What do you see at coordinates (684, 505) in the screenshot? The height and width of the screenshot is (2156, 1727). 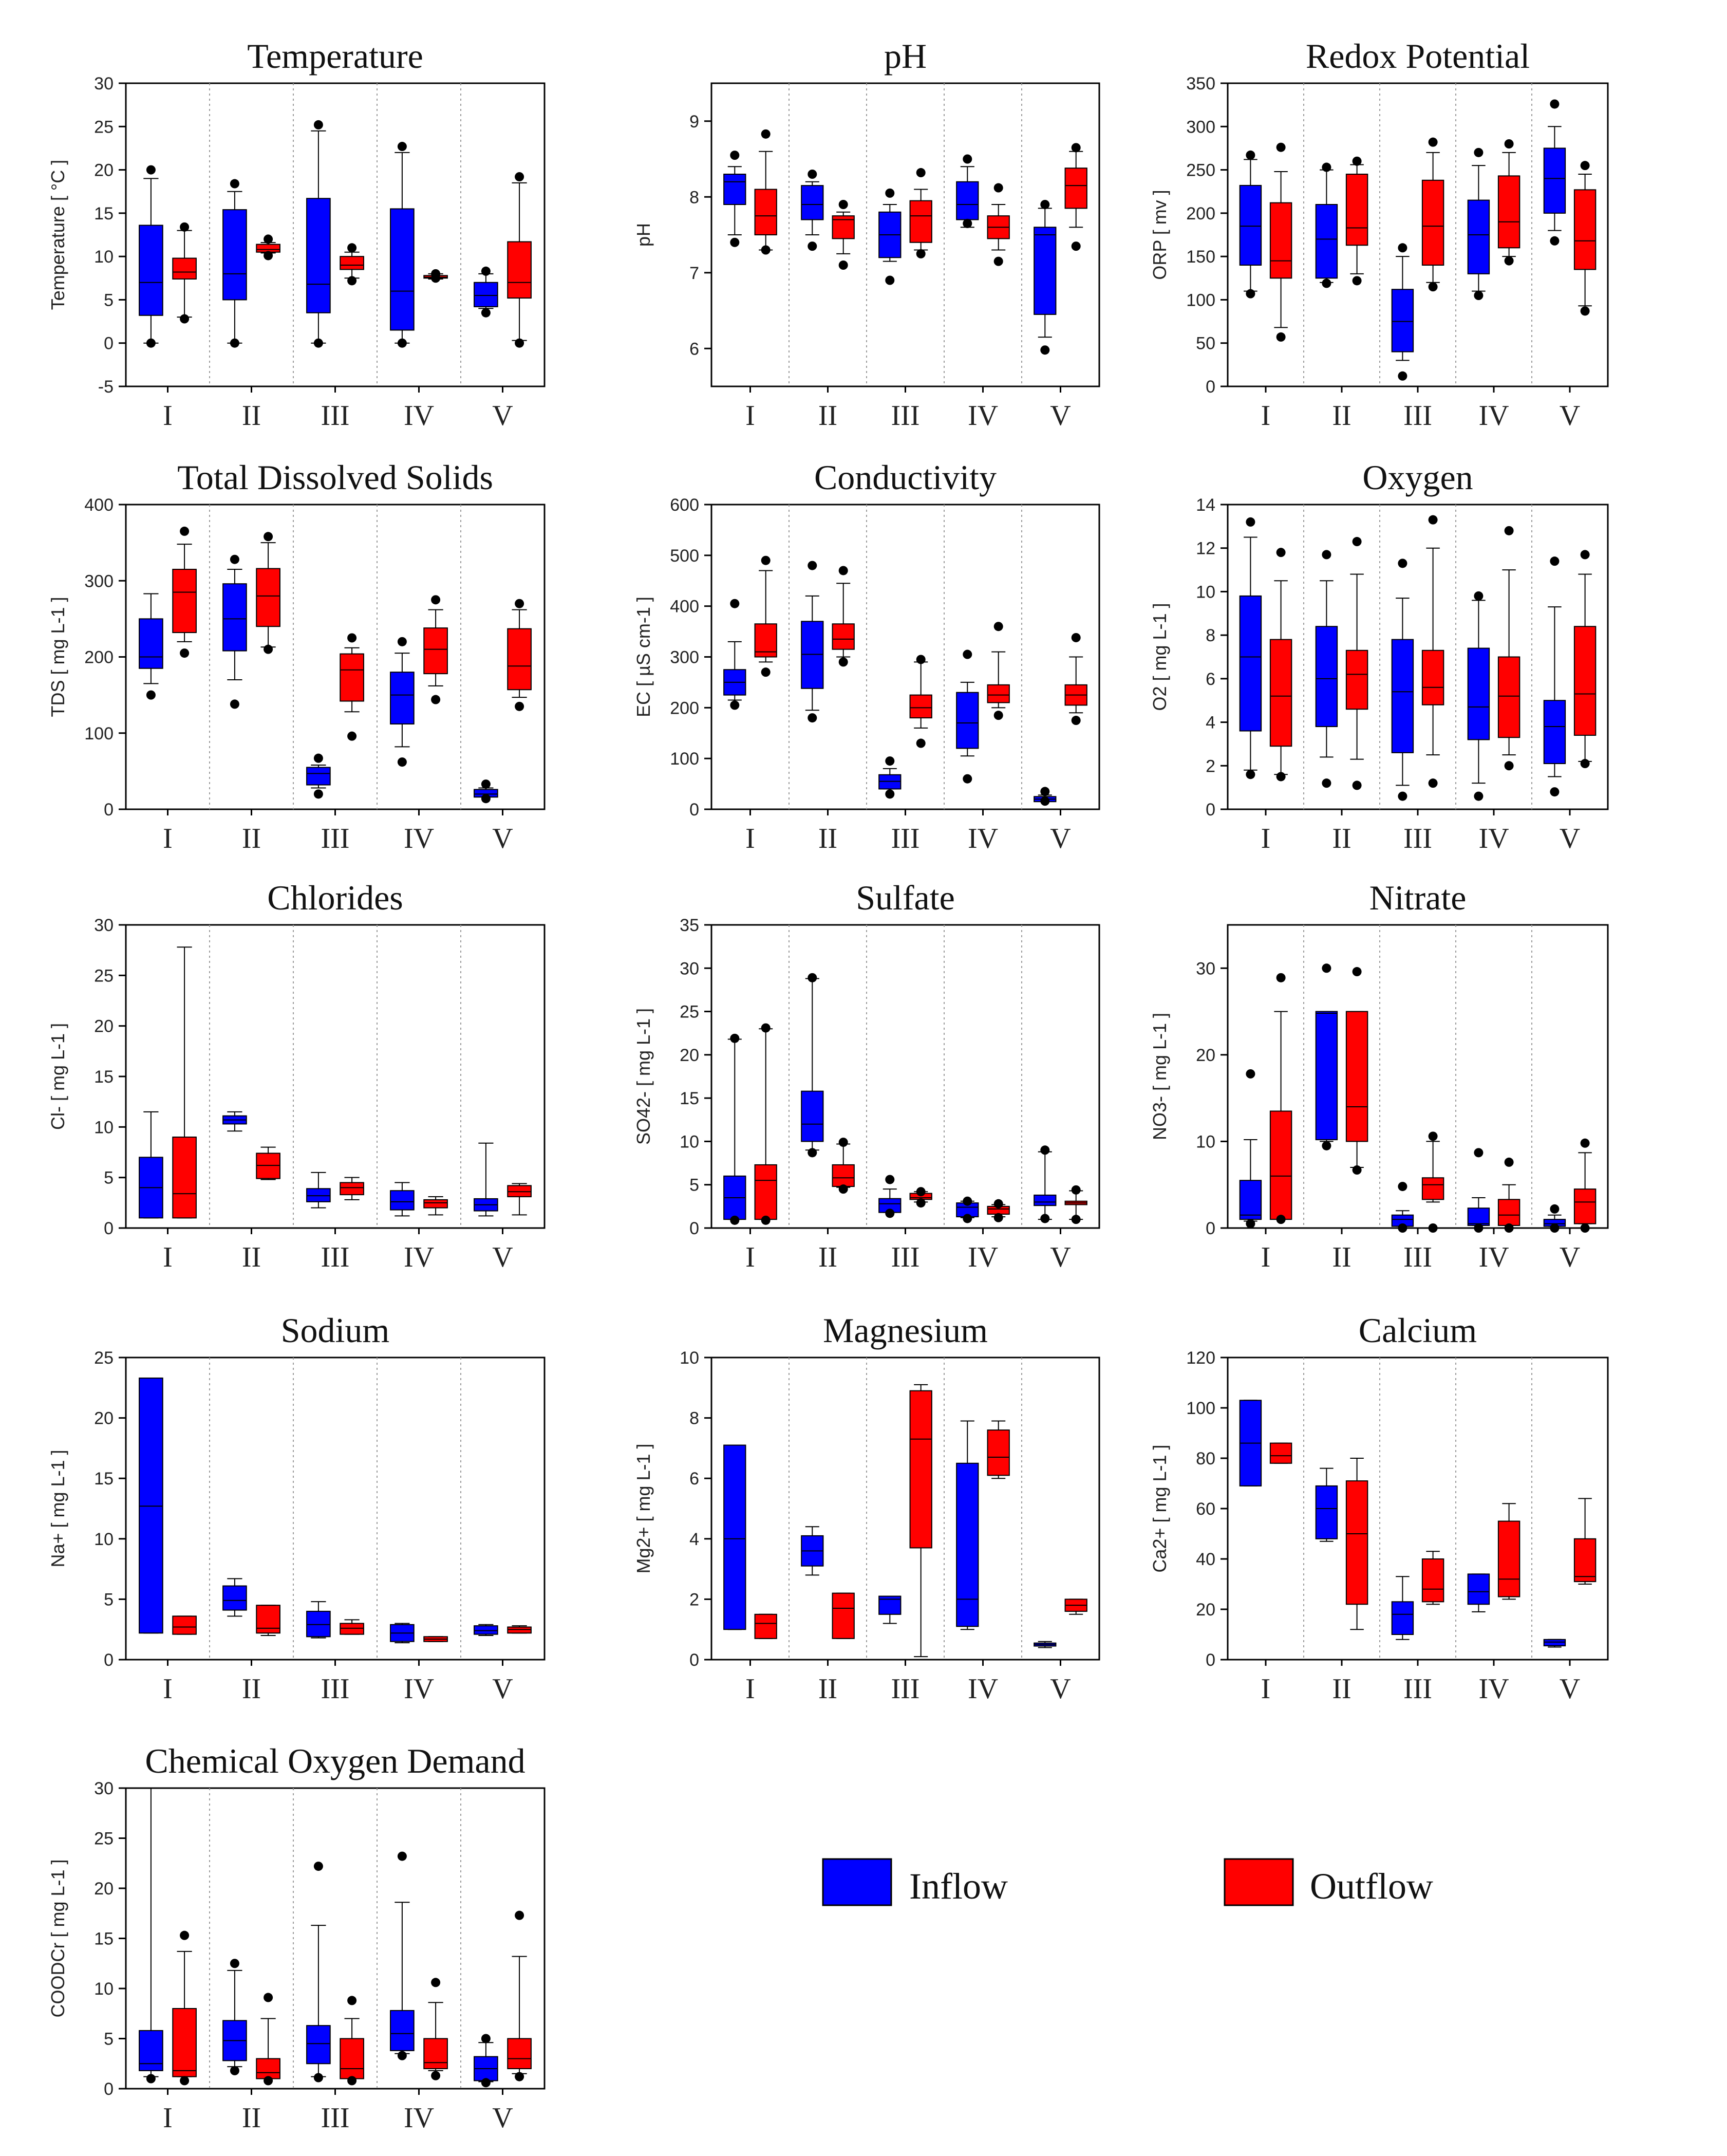 I see `y-tick-label: 600` at bounding box center [684, 505].